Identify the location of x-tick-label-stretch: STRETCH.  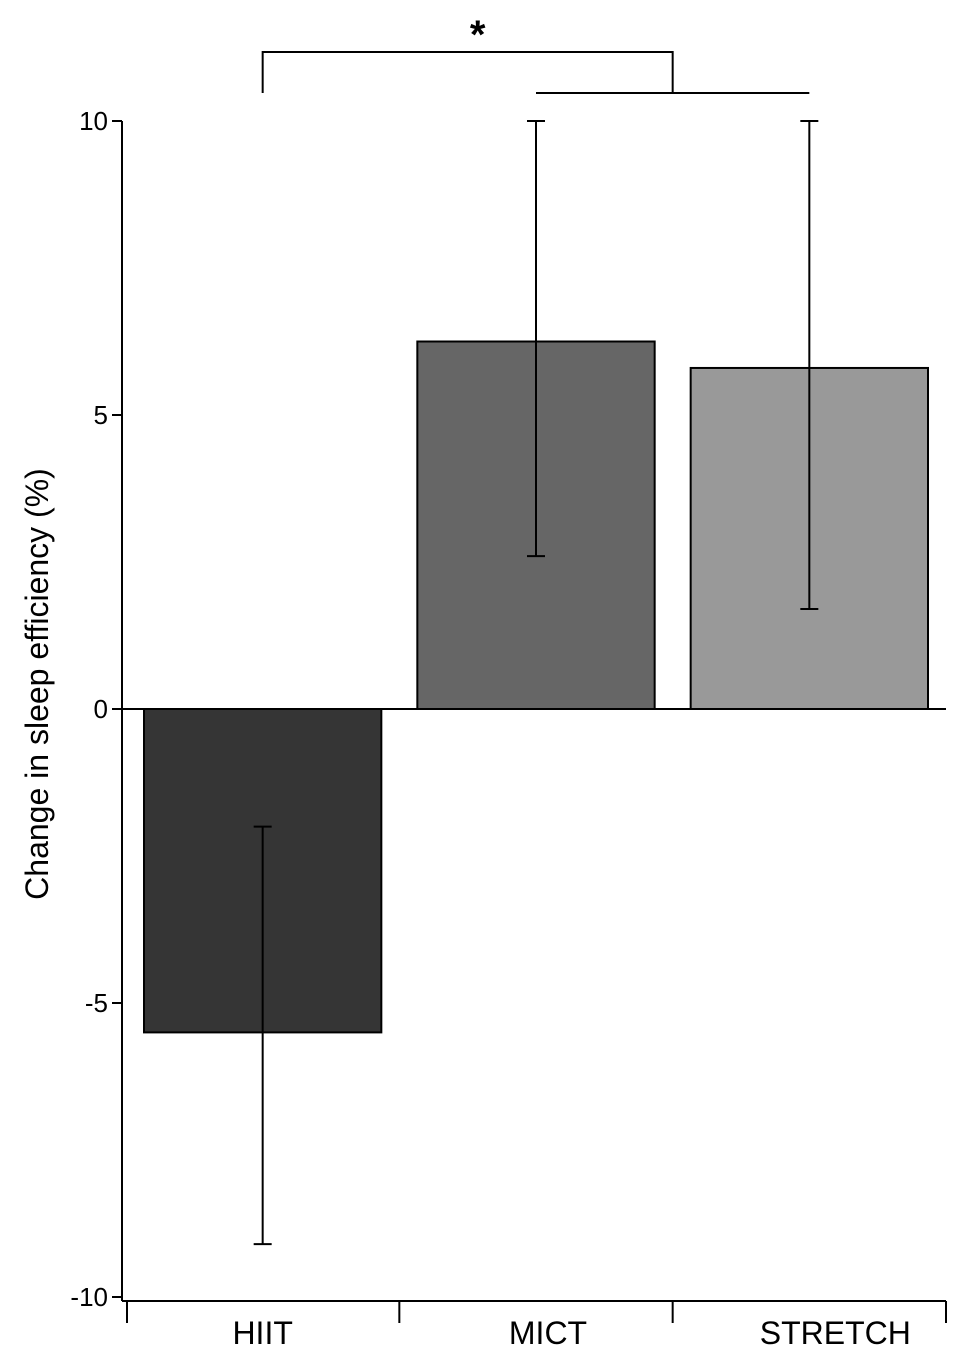
(835, 1333).